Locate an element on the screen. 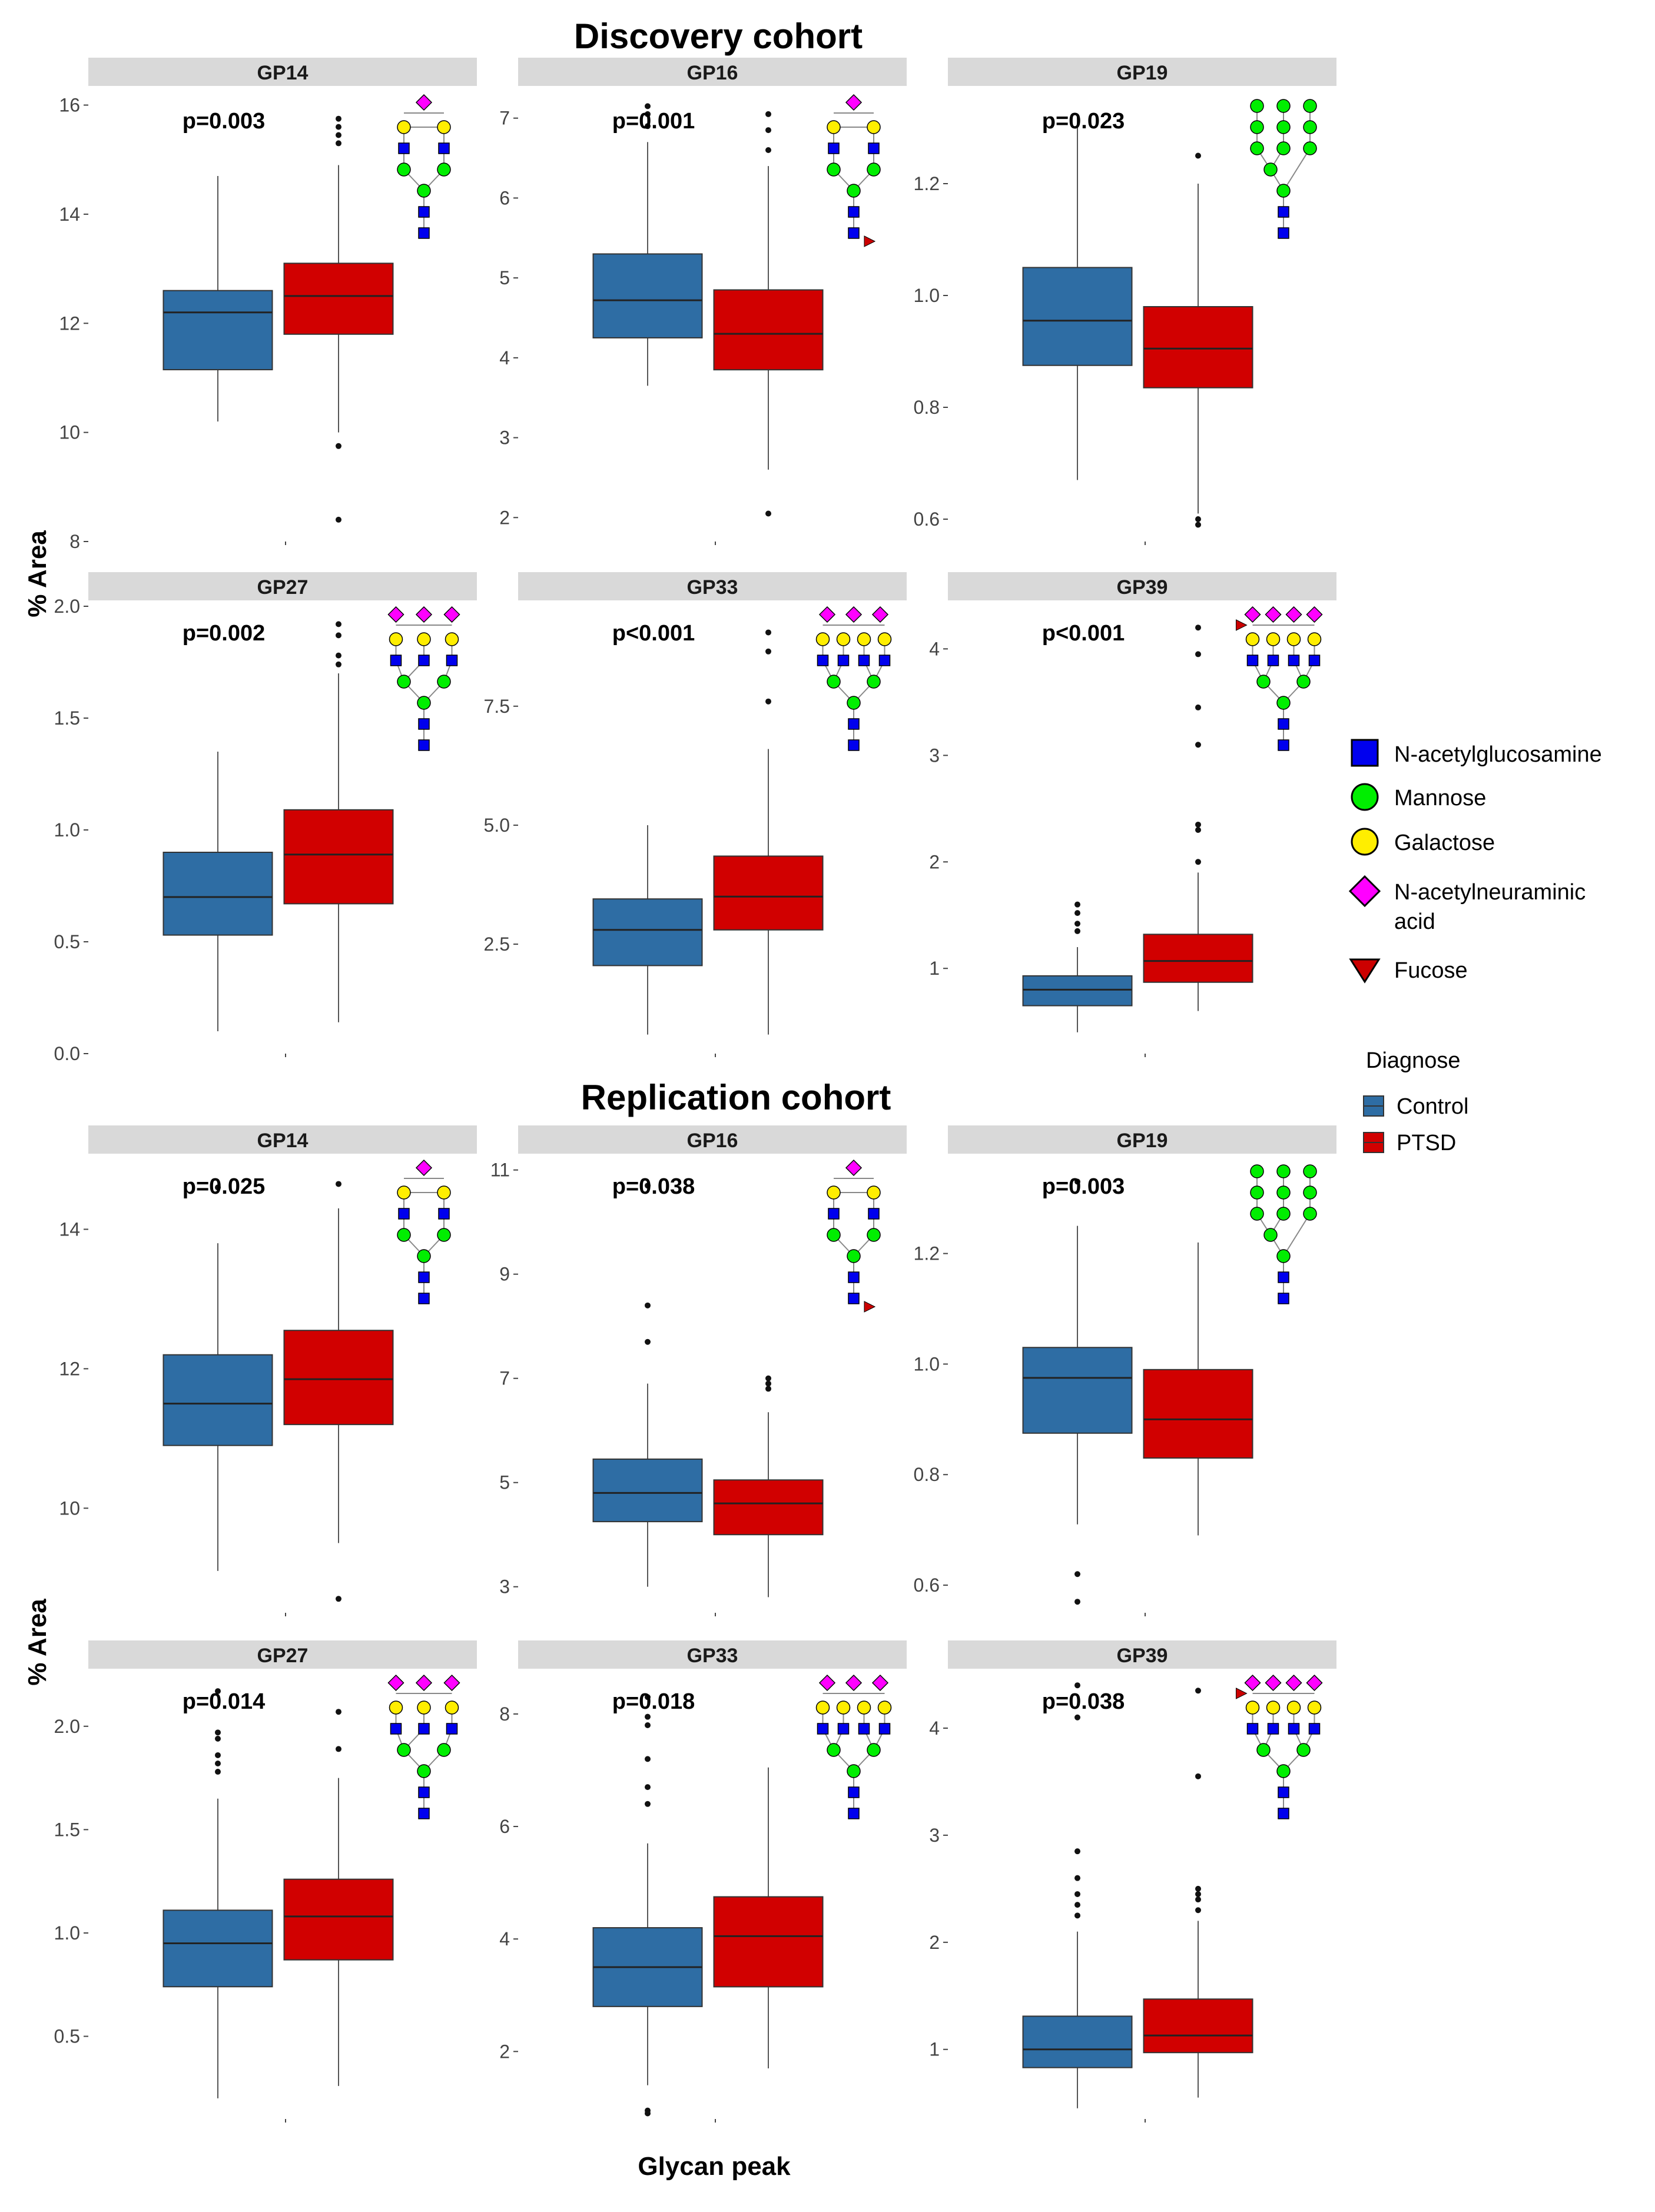 The image size is (1655, 2212). panel-replication-gp33: GP33 2 4 6 8 p=0.018 is located at coordinates (703, 1881).